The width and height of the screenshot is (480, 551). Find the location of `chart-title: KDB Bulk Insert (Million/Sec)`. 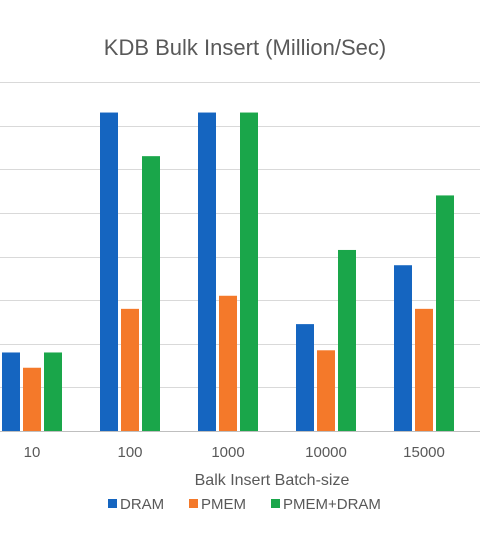

chart-title: KDB Bulk Insert (Million/Sec) is located at coordinates (245, 47).